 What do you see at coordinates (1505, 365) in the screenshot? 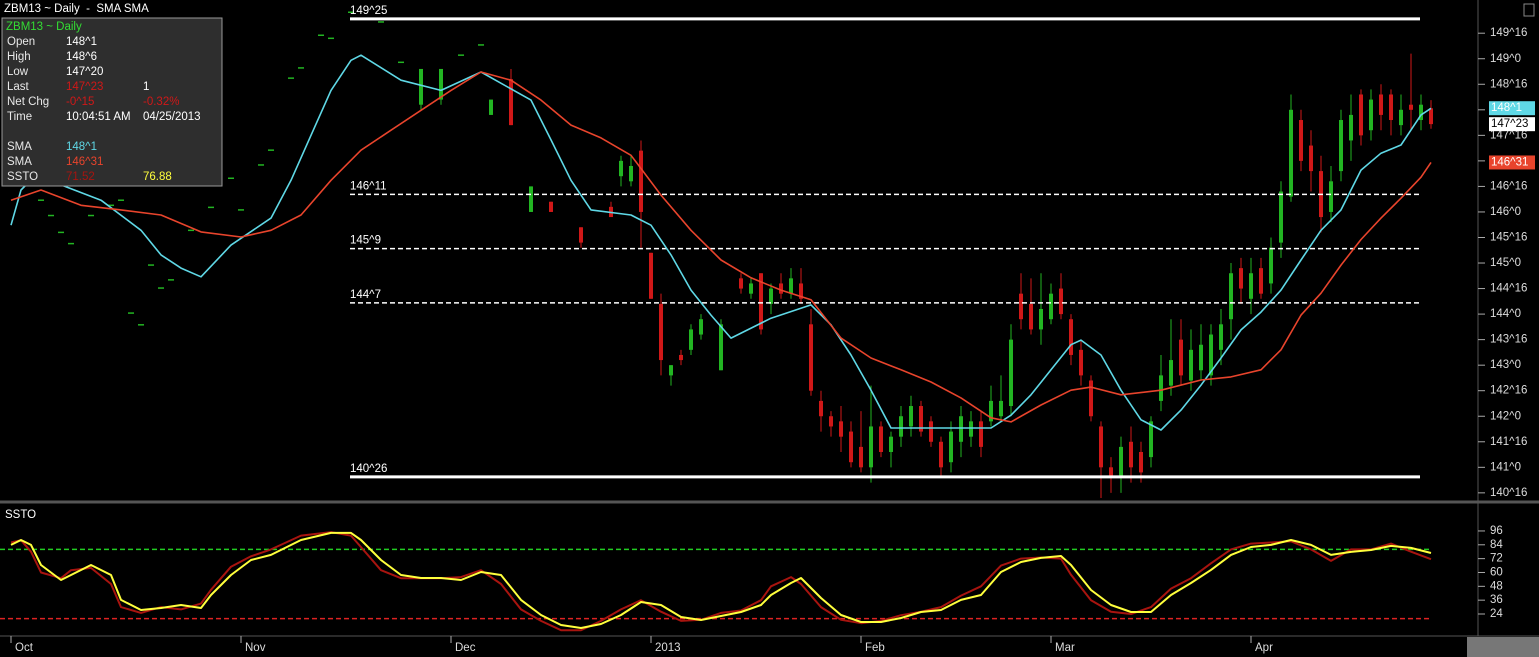
I see `y-tick-label: 143^0` at bounding box center [1505, 365].